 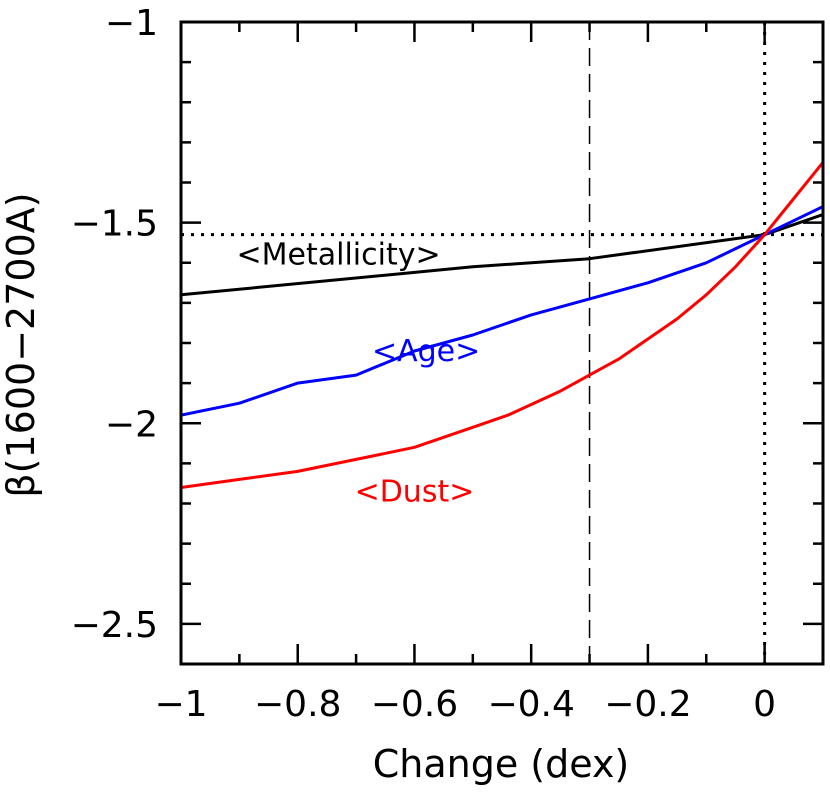 What do you see at coordinates (530, 704) in the screenshot?
I see `x-tick-label: −0.4` at bounding box center [530, 704].